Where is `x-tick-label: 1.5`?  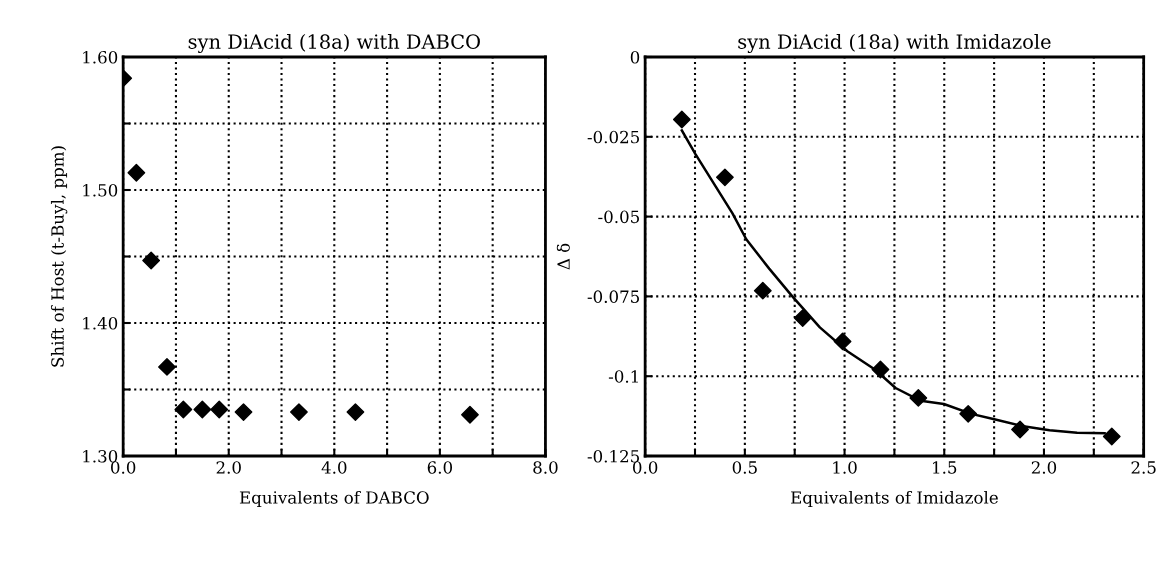
x-tick-label: 1.5 is located at coordinates (945, 467).